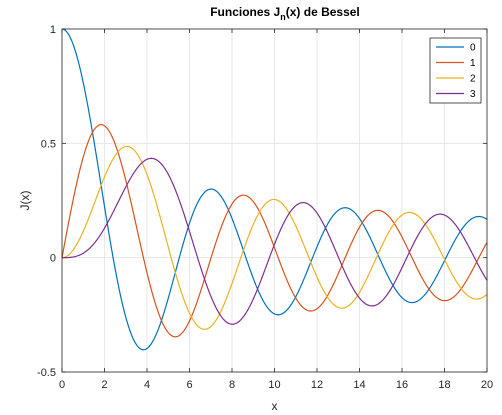 Image resolution: width=502 pixels, height=415 pixels. What do you see at coordinates (104, 385) in the screenshot?
I see `x-tick-label: 2` at bounding box center [104, 385].